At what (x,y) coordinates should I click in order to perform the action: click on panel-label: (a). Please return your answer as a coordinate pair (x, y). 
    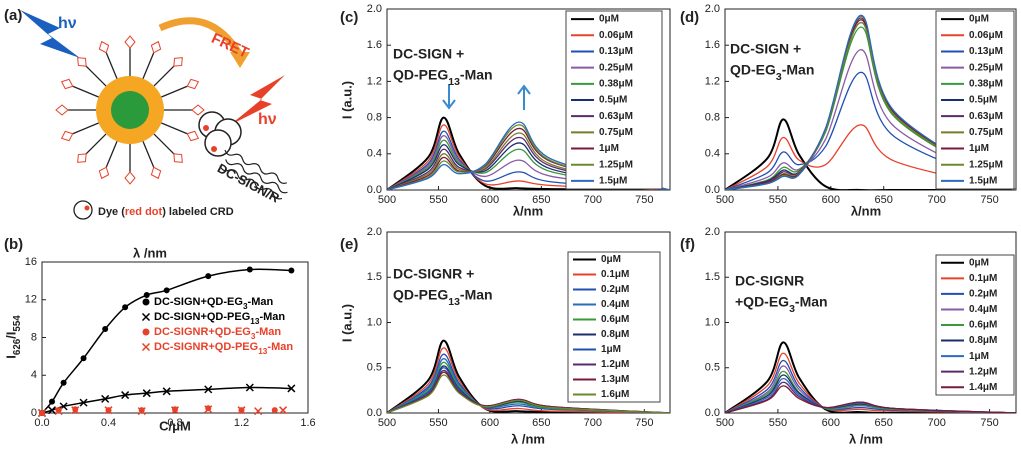
    Looking at the image, I should click on (13, 15).